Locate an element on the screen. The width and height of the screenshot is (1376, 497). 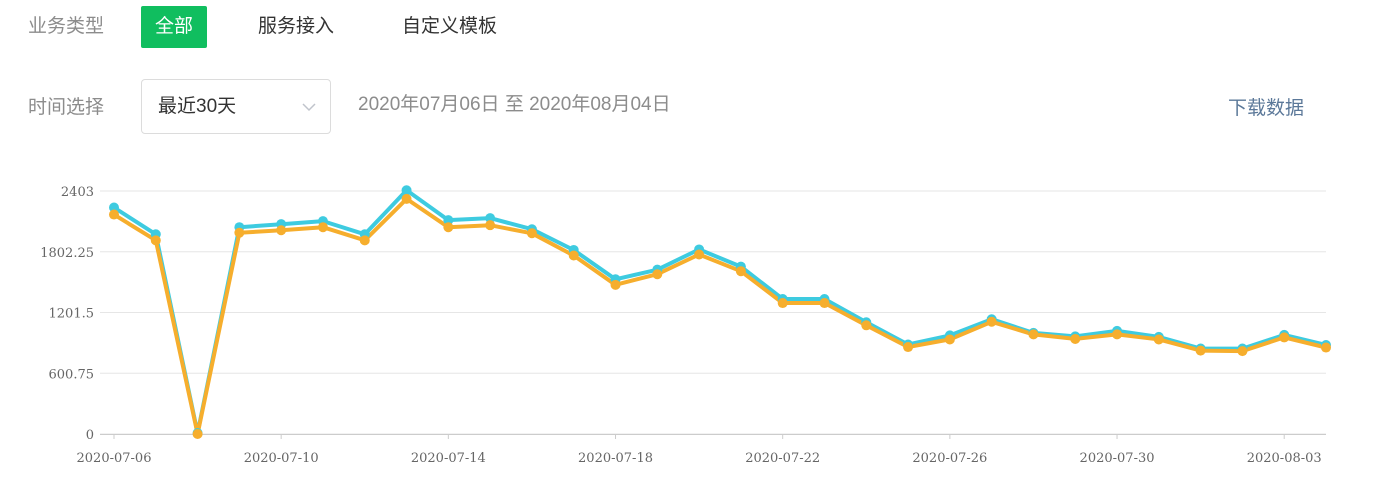
time-range-select-value: 最近30天 is located at coordinates (197, 106).